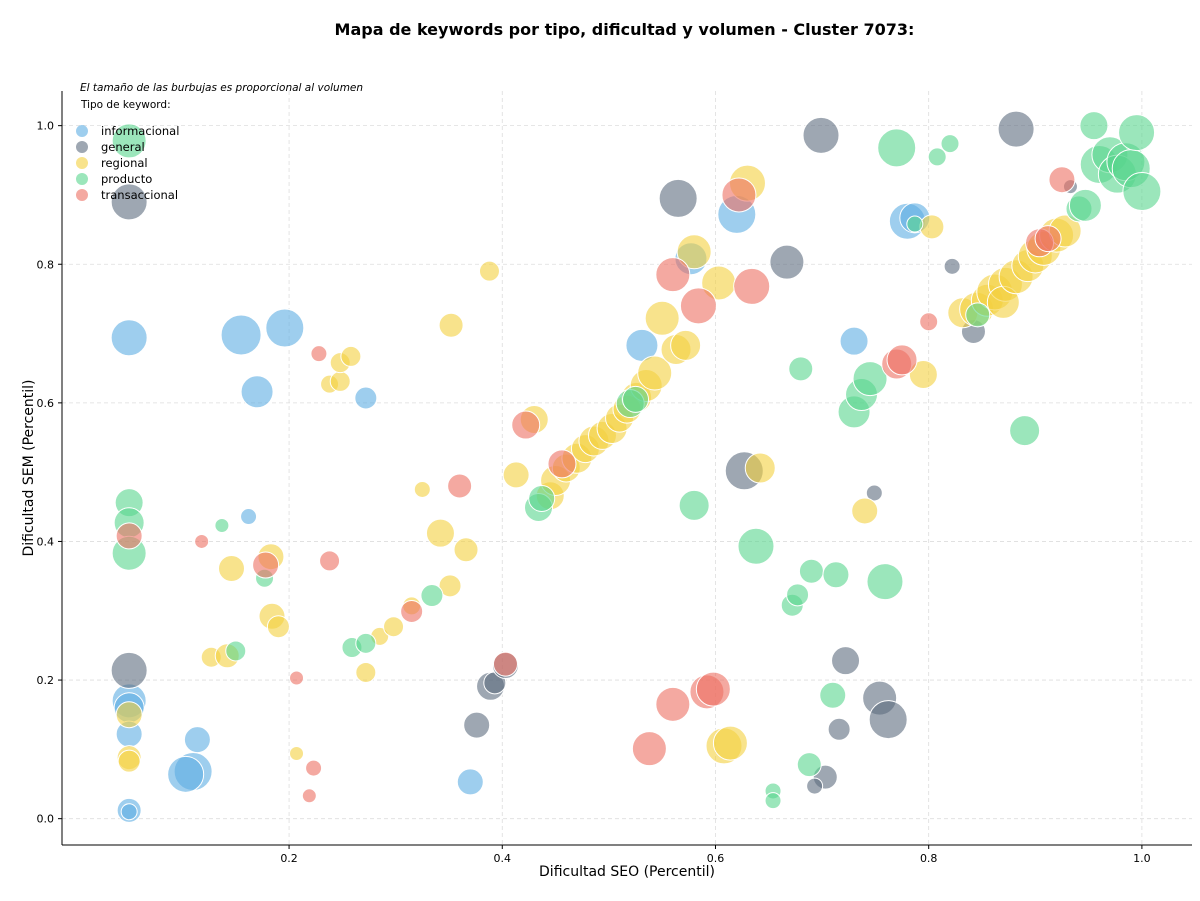 The width and height of the screenshot is (1200, 901). I want to click on x-tick-label-0: 0.2, so click(289, 858).